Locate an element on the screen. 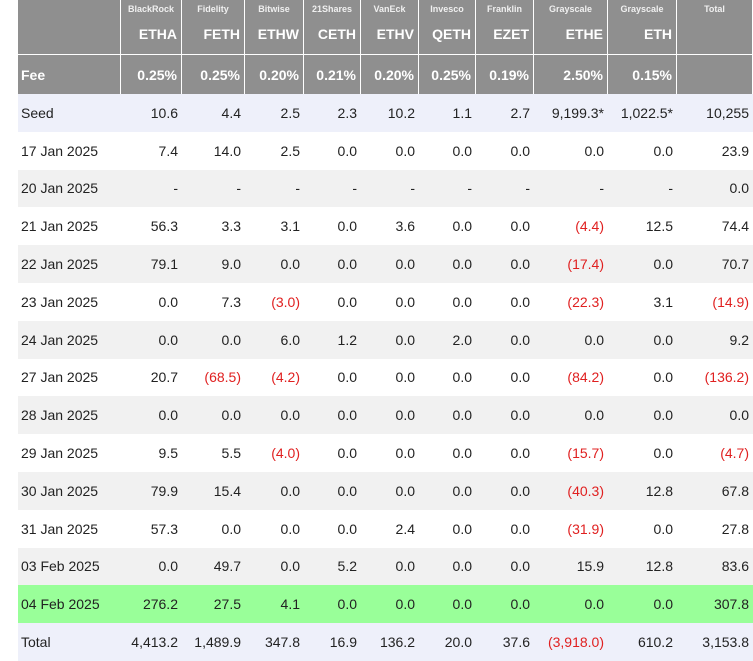  flow-value-cell: 14.0 is located at coordinates (213, 150).